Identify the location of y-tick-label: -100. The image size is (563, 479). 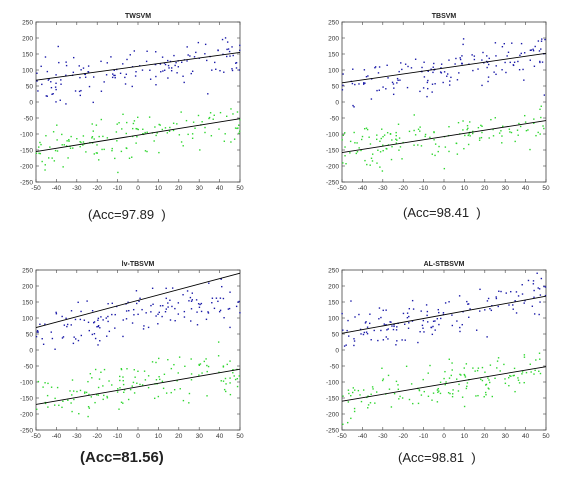
(332, 134).